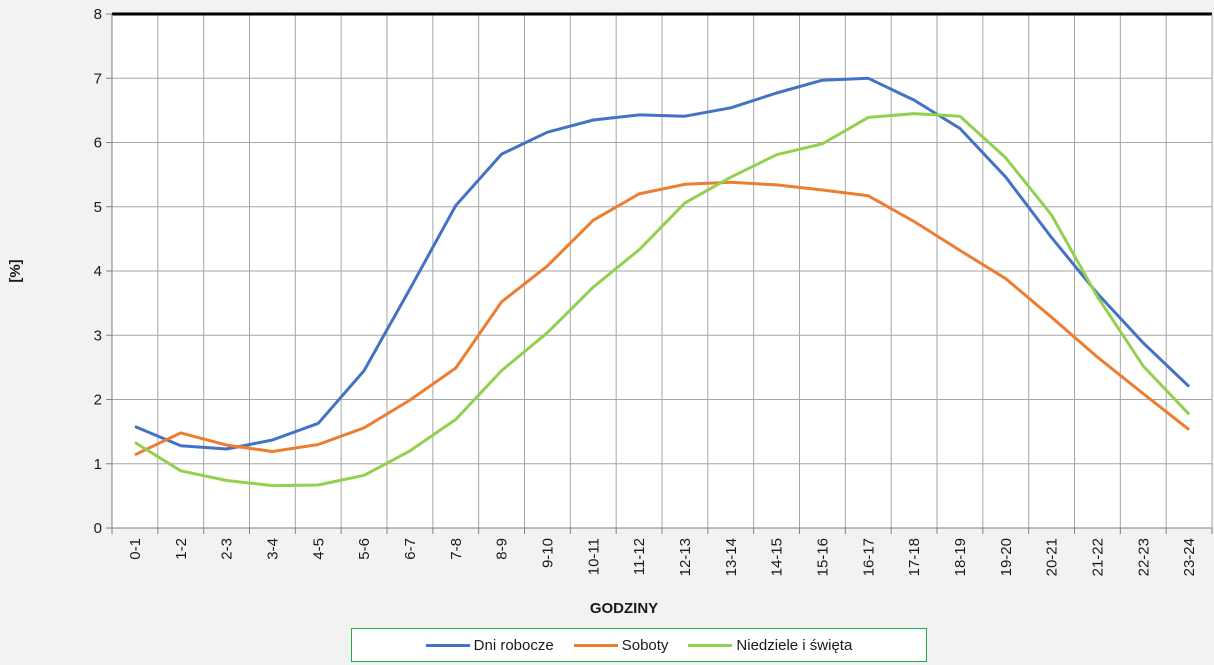 The image size is (1214, 665). Describe the element at coordinates (1189, 557) in the screenshot. I see `x-tick-label: 23-24` at that location.